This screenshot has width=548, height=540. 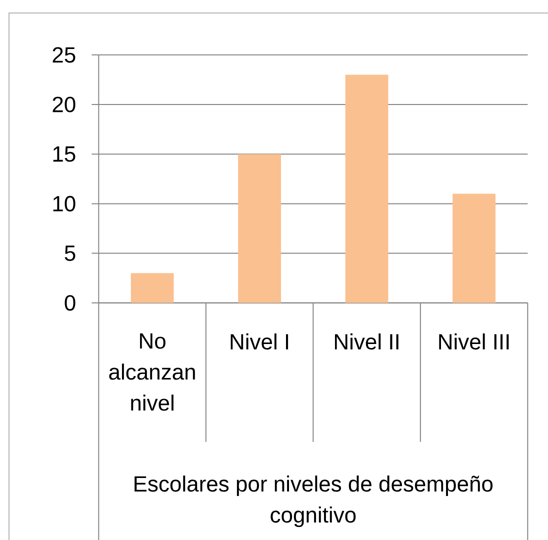 What do you see at coordinates (70, 303) in the screenshot?
I see `y-tick-label: 0` at bounding box center [70, 303].